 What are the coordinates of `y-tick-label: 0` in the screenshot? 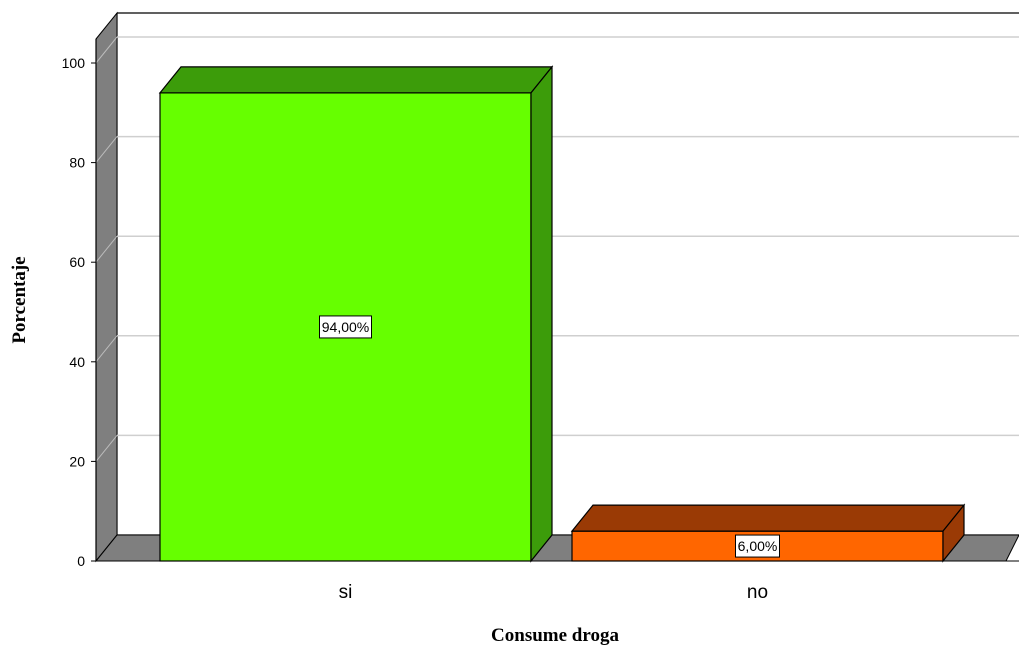 It's located at (81, 561).